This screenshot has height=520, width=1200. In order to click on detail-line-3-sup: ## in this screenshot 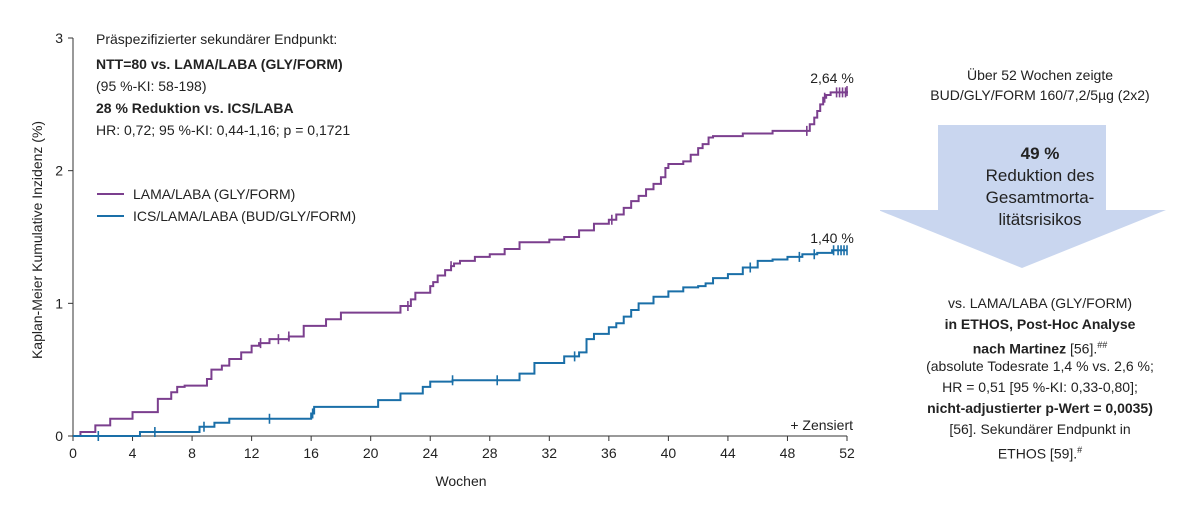, I will do `click(1102, 345)`.